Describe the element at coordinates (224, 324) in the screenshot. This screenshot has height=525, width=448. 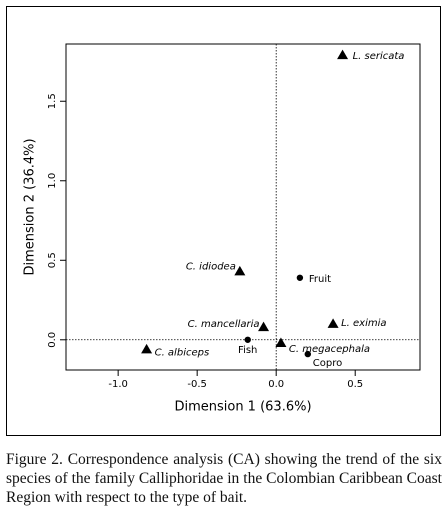
I see `point-label: C. mancellaria` at that location.